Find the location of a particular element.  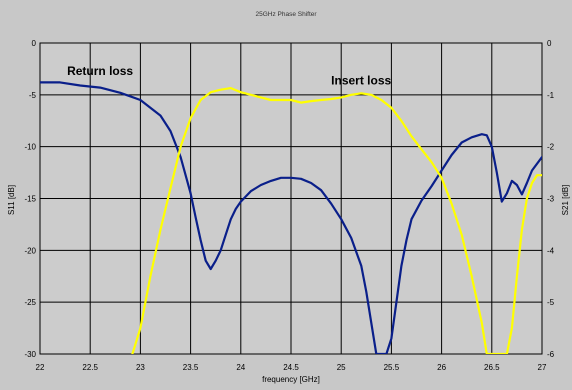

return-loss-label: Return loss is located at coordinates (100, 71).